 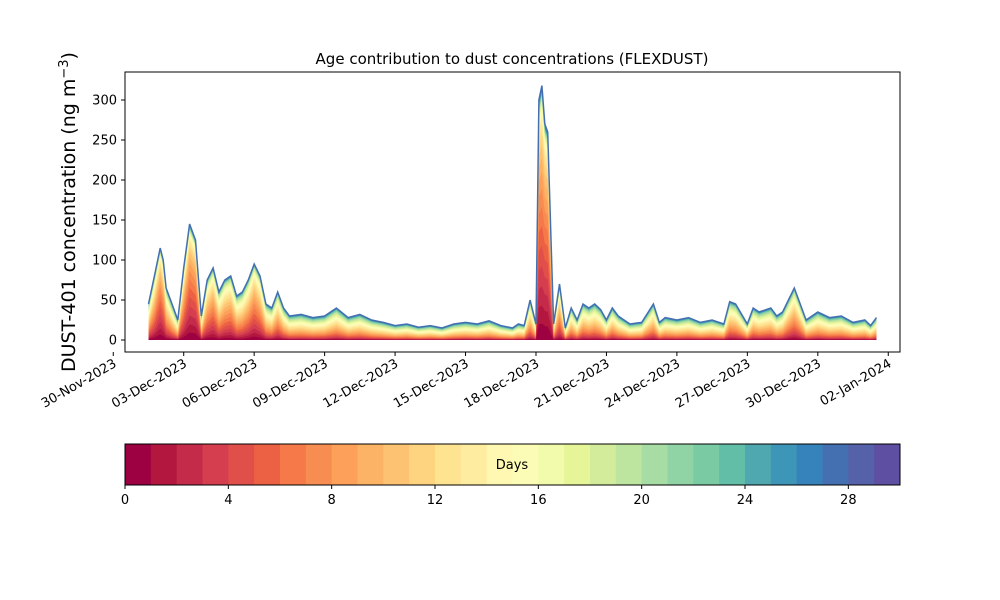 I want to click on y-axis-label-close: ), so click(x=69, y=55).